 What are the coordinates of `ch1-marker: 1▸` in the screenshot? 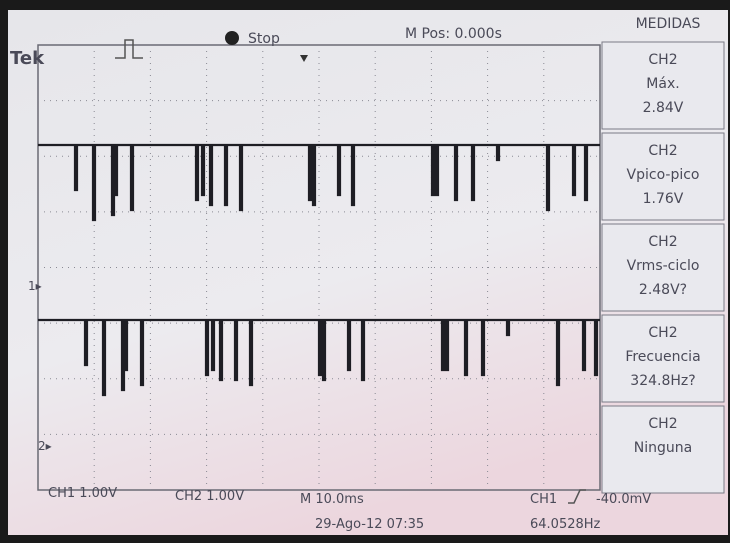 It's located at (35, 286).